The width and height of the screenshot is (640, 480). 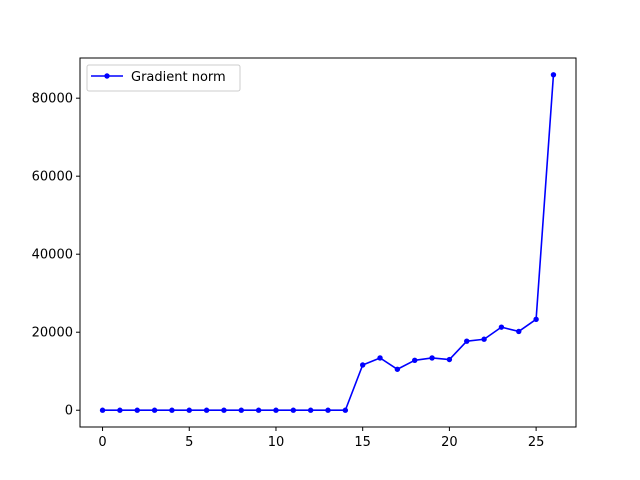 What do you see at coordinates (102, 442) in the screenshot?
I see `x-tick-label: 0` at bounding box center [102, 442].